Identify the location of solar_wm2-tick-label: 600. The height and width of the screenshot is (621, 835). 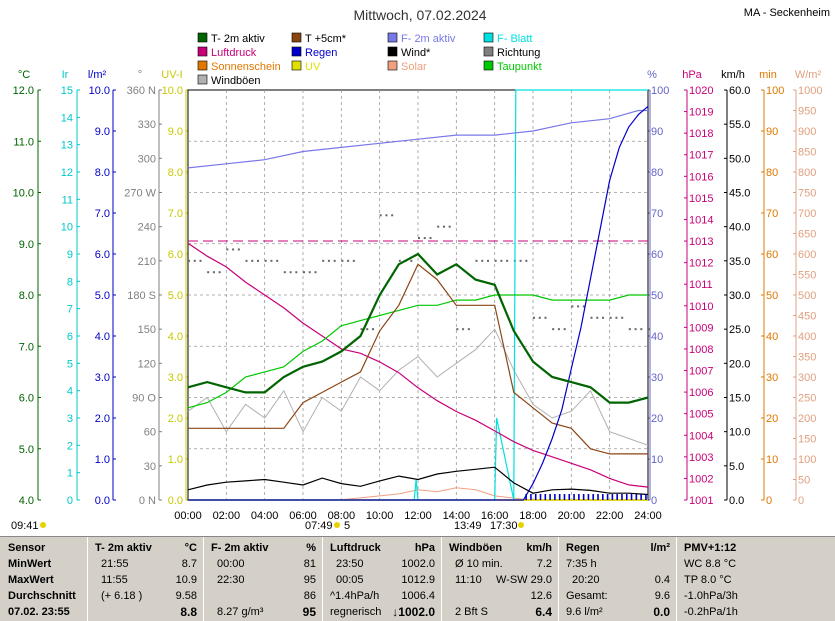
(807, 255).